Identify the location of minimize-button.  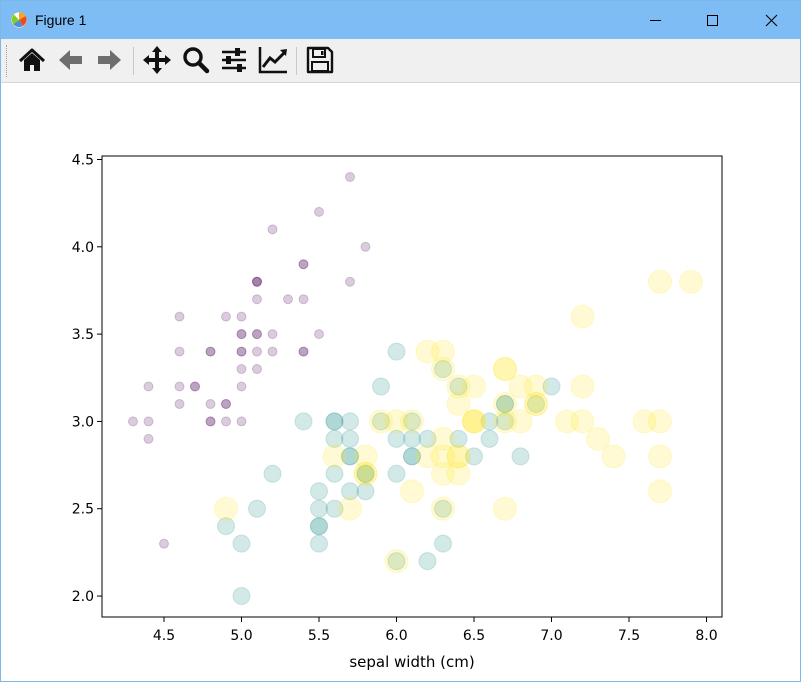
(656, 20).